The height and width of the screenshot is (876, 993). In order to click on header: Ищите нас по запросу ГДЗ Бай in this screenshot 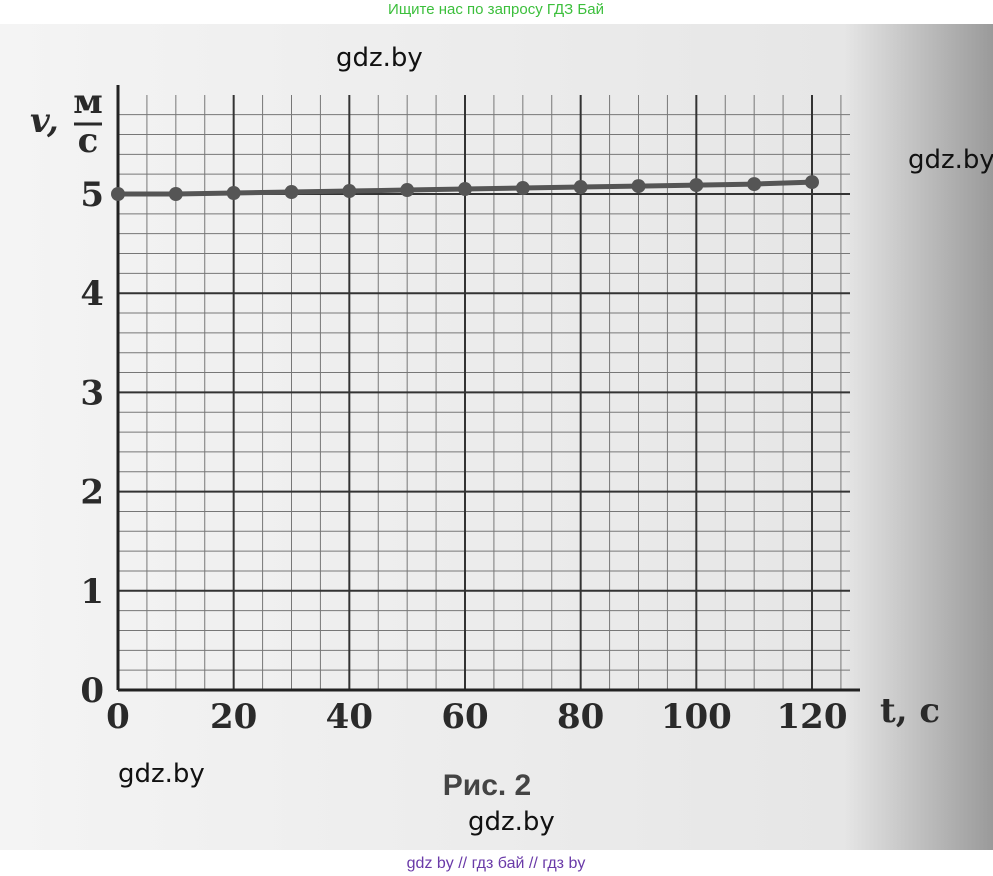, I will do `click(496, 9)`.